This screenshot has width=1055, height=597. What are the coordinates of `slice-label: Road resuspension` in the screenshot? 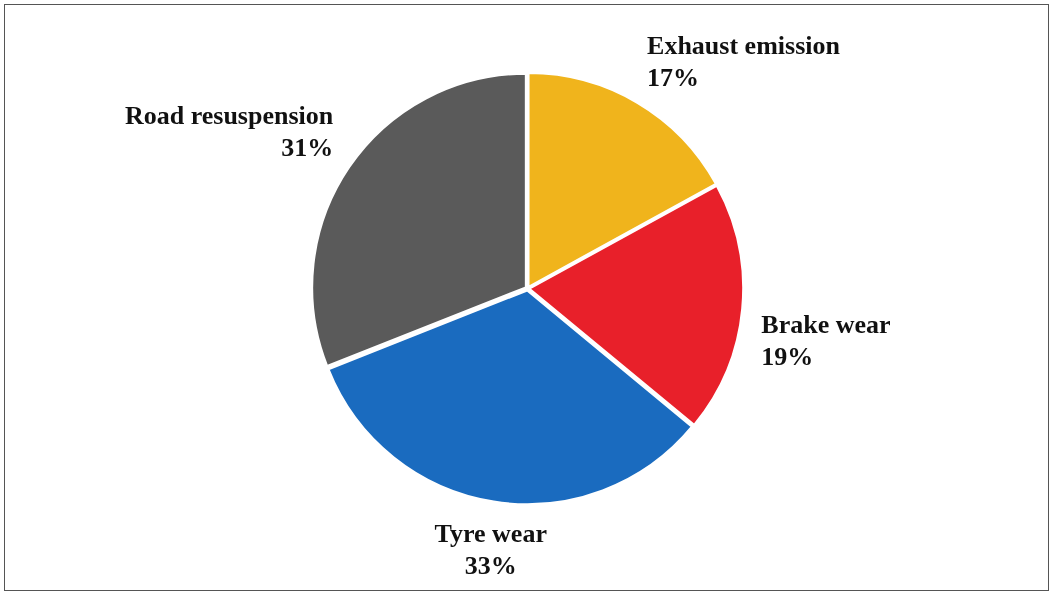 It's located at (229, 116).